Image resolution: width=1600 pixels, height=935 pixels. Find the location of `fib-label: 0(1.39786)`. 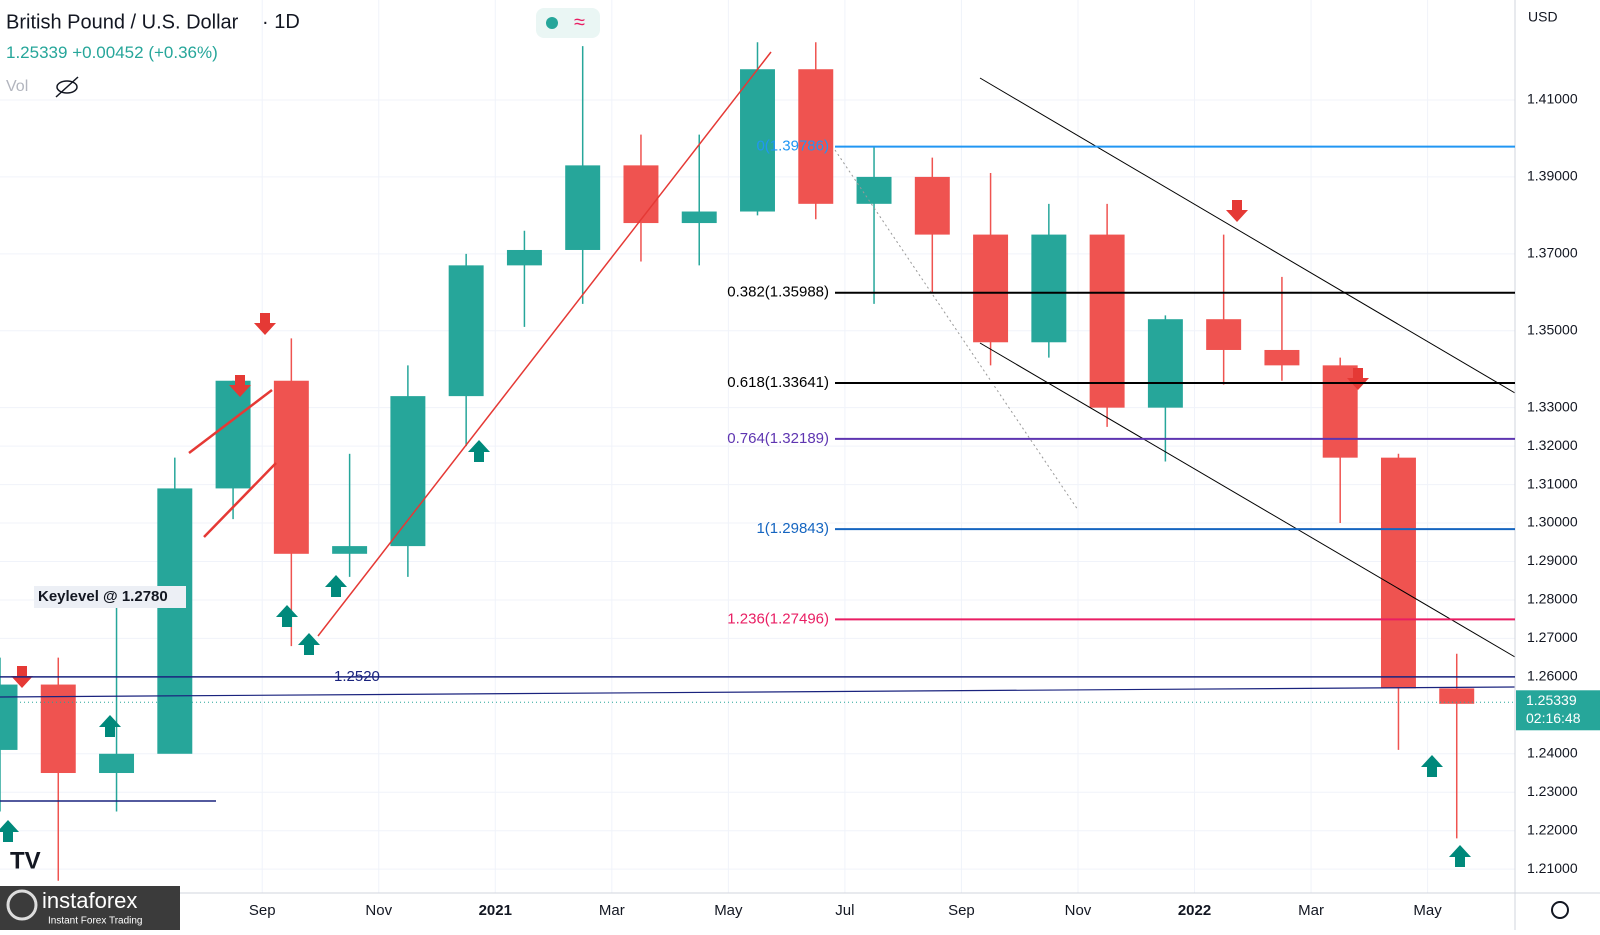

fib-label: 0(1.39786) is located at coordinates (792, 146).